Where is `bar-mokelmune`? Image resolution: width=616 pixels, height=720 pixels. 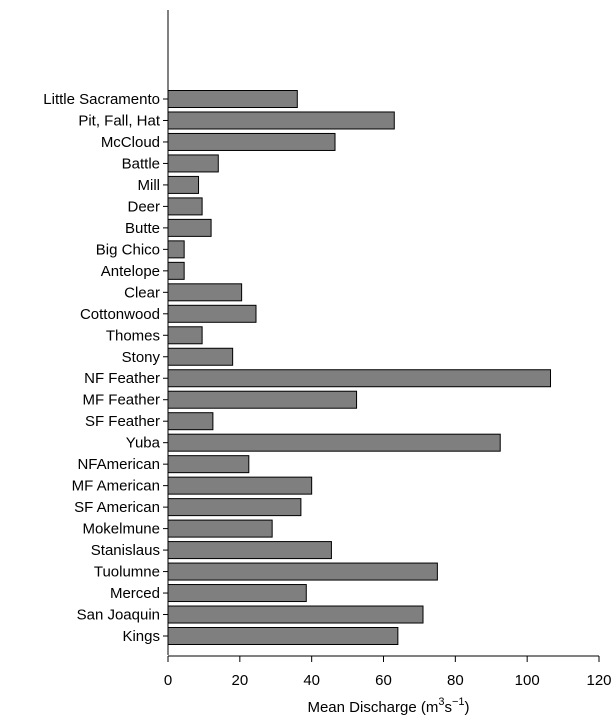
bar-mokelmune is located at coordinates (220, 528).